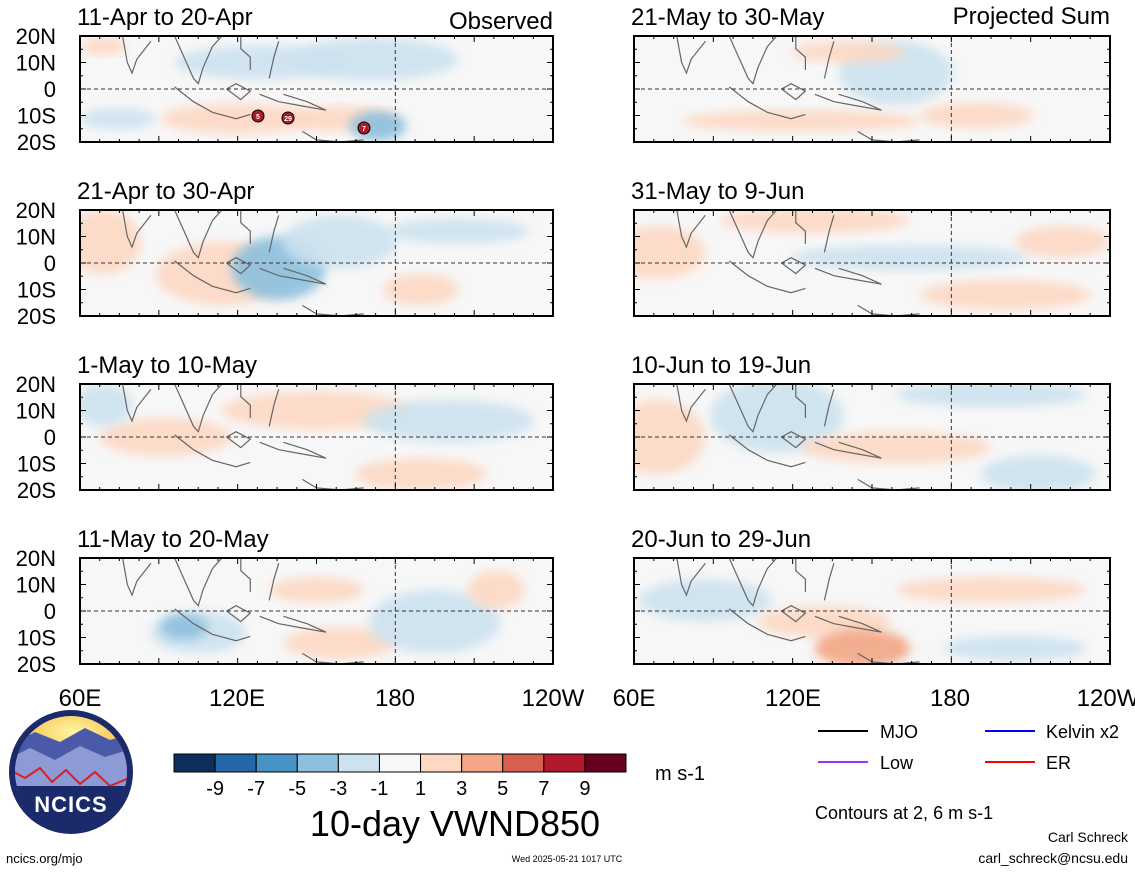 Image resolution: width=1135 pixels, height=872 pixels. What do you see at coordinates (501, 21) in the screenshot?
I see `observed-label: Observed` at bounding box center [501, 21].